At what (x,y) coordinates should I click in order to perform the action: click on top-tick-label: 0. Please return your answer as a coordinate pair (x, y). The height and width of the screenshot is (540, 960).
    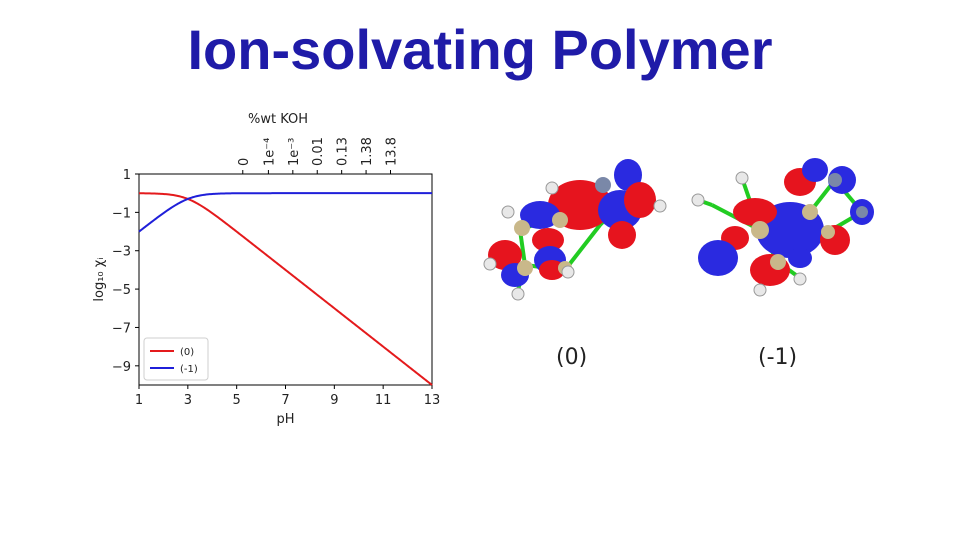
    Looking at the image, I should click on (244, 162).